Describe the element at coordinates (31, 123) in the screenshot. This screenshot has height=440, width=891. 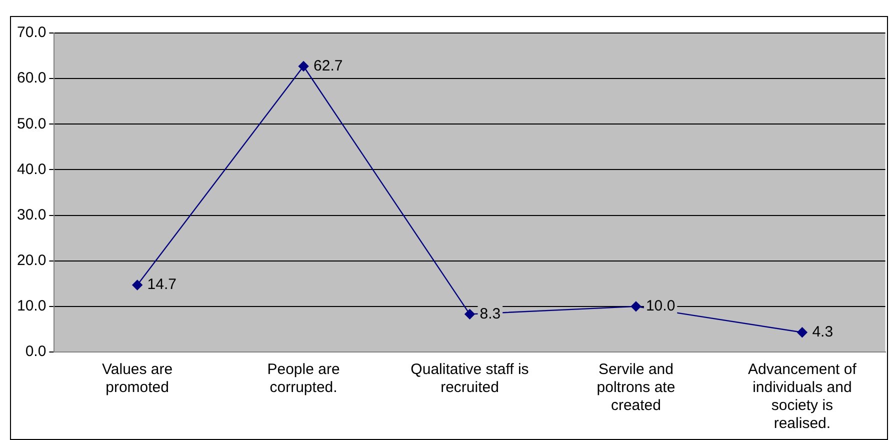
I see `y-tick-label: 50.0` at that location.